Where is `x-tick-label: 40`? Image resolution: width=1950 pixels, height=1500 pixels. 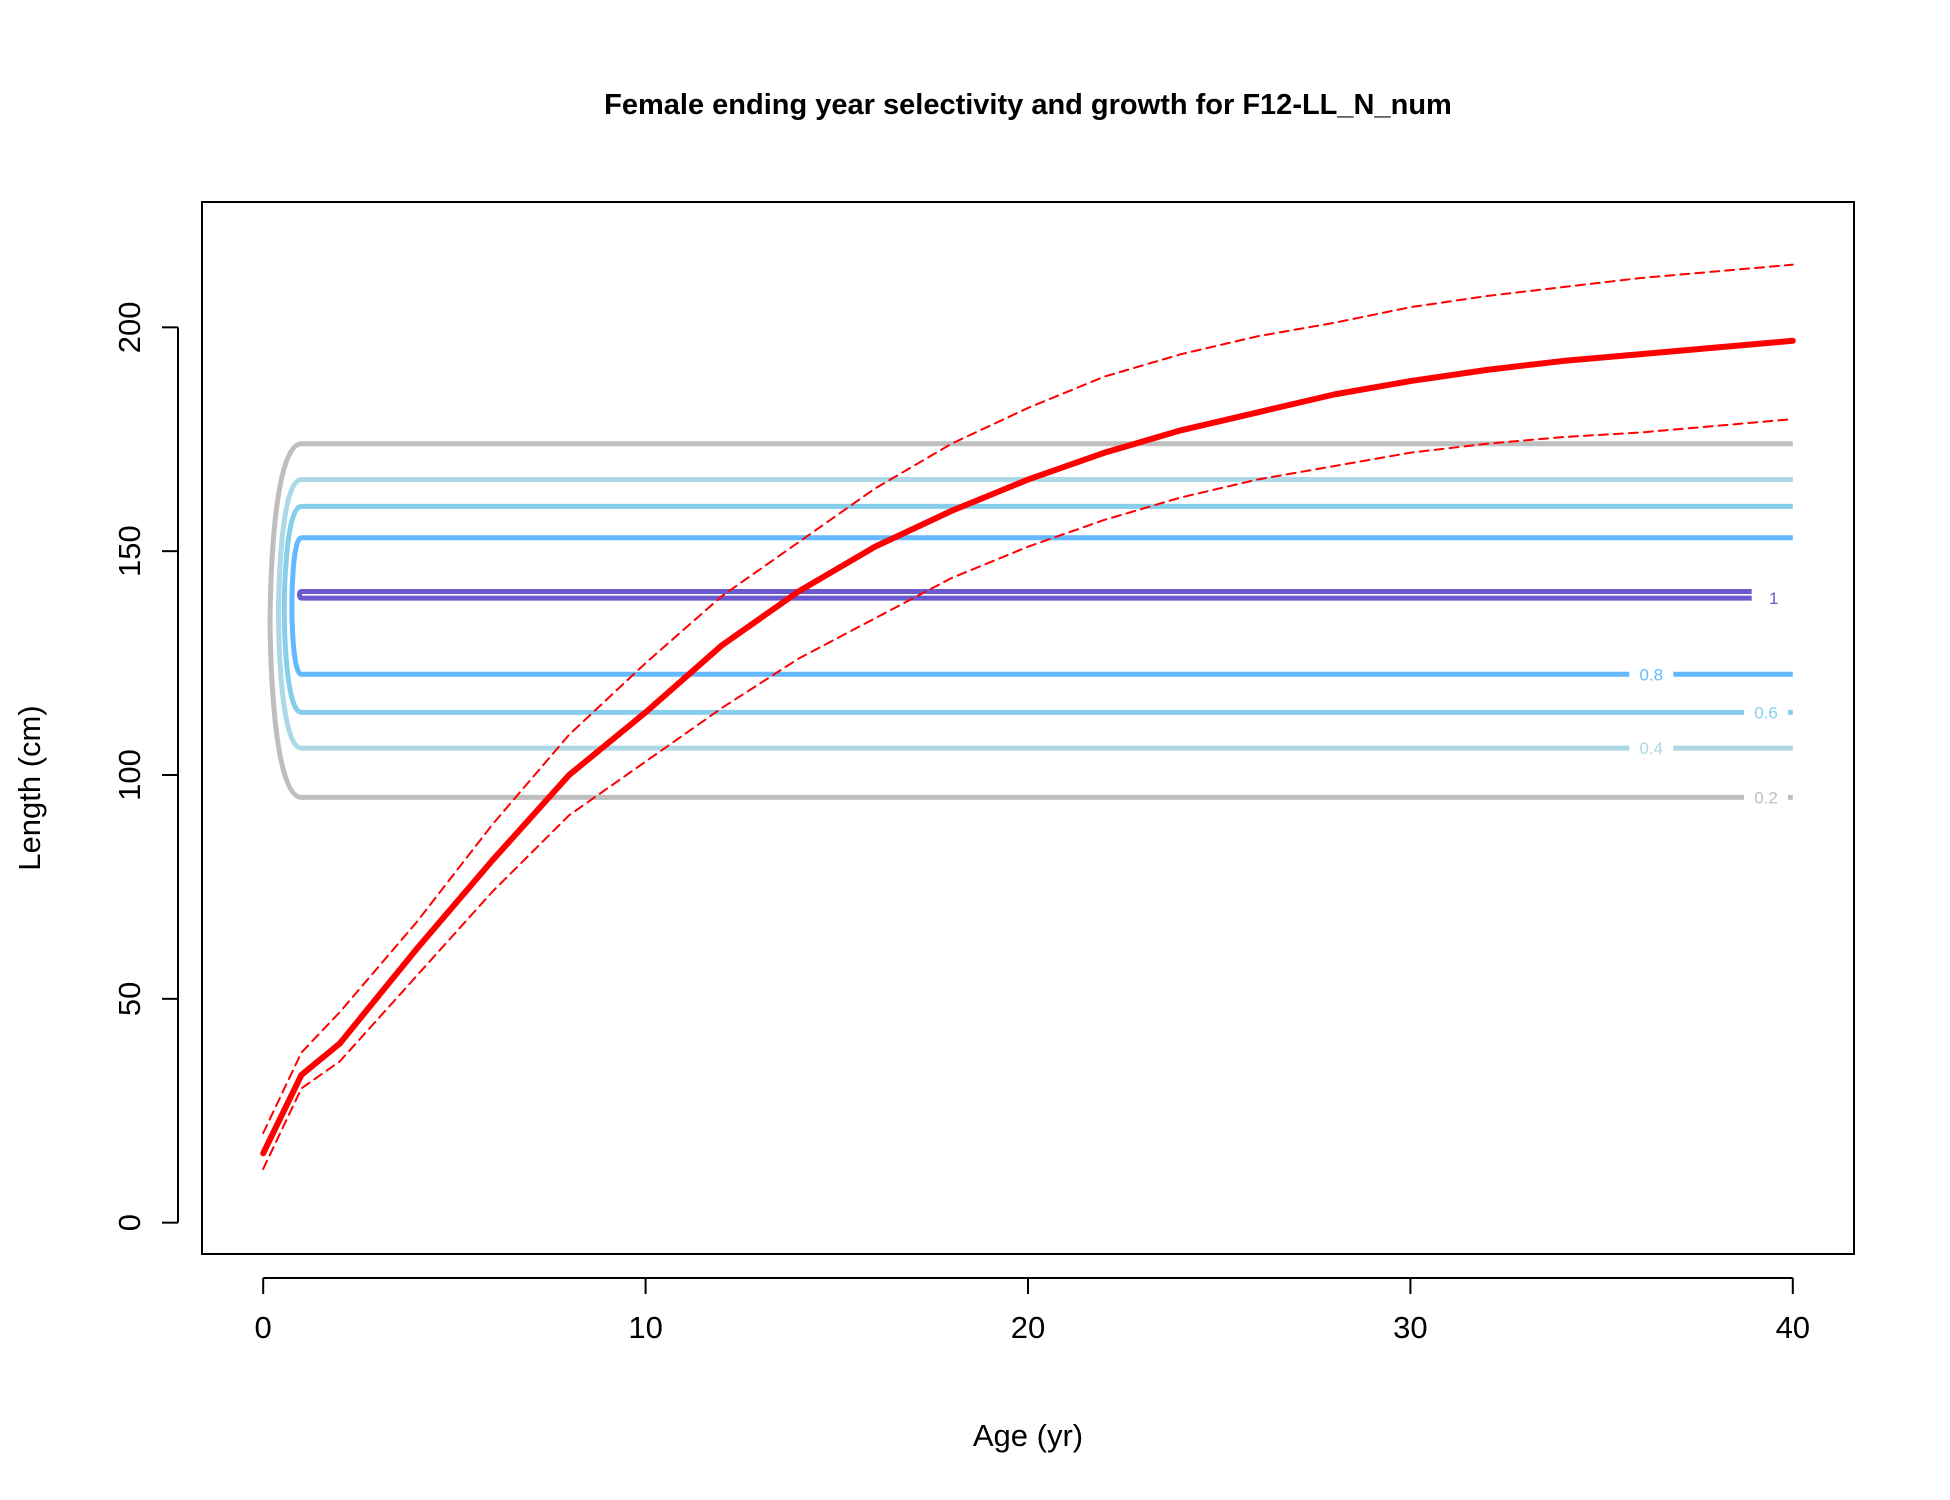 x-tick-label: 40 is located at coordinates (1793, 1327).